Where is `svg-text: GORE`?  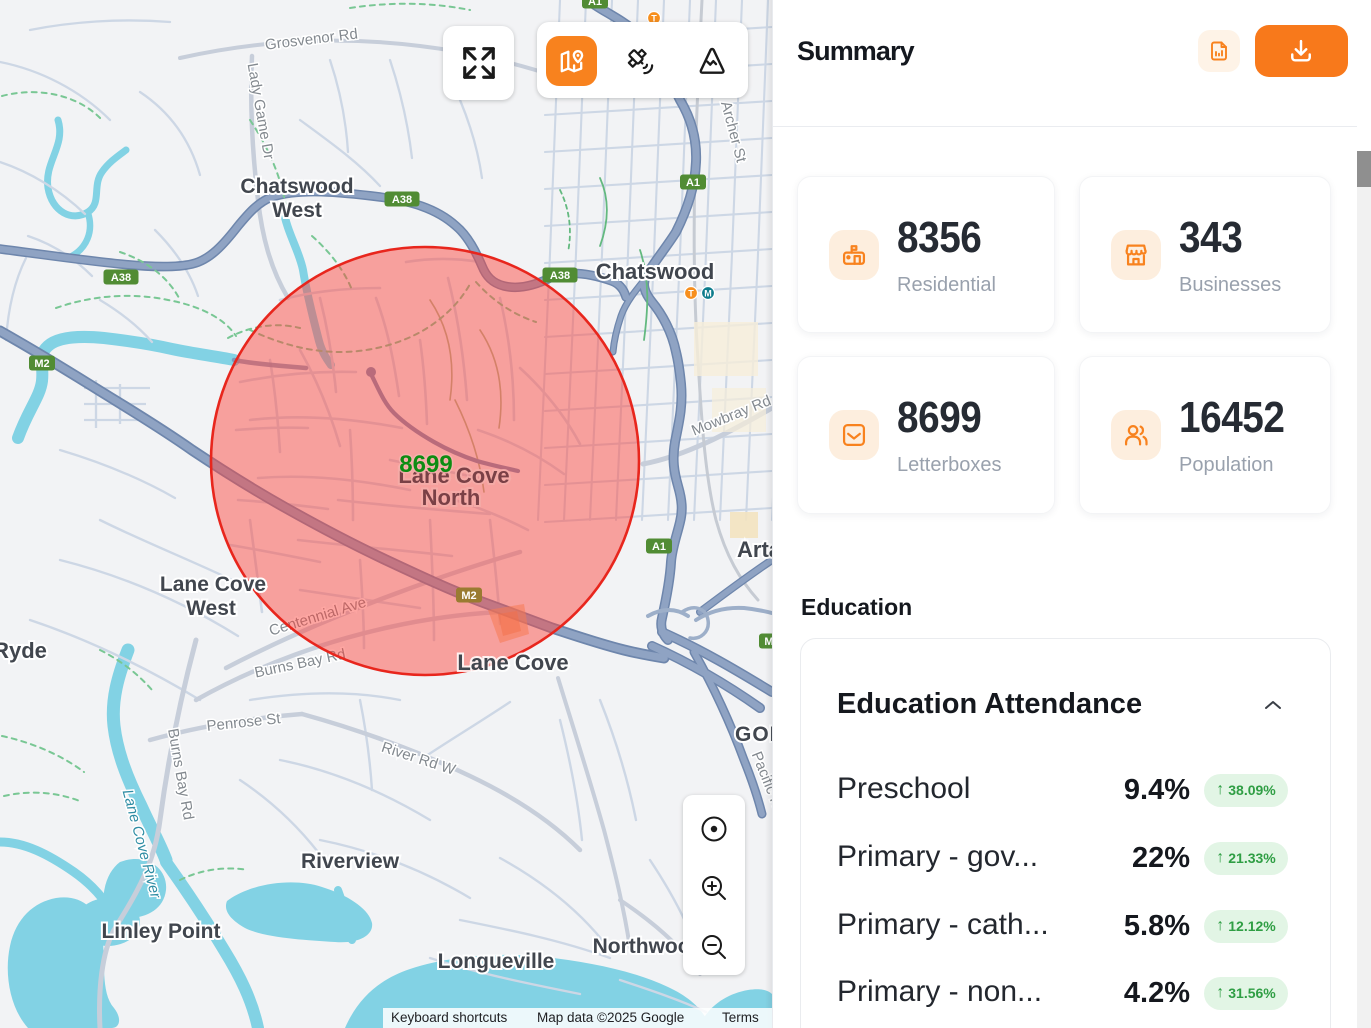
svg-text: GORE is located at coordinates (753, 734).